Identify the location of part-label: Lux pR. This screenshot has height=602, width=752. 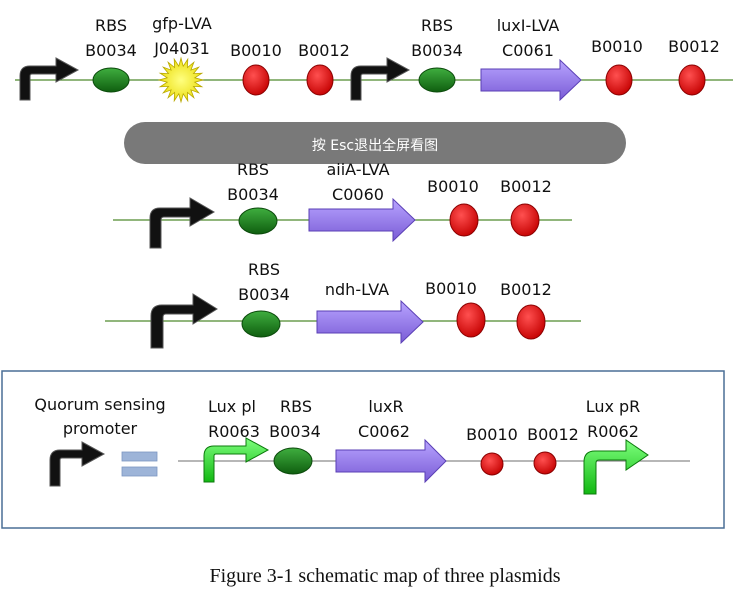
(613, 406).